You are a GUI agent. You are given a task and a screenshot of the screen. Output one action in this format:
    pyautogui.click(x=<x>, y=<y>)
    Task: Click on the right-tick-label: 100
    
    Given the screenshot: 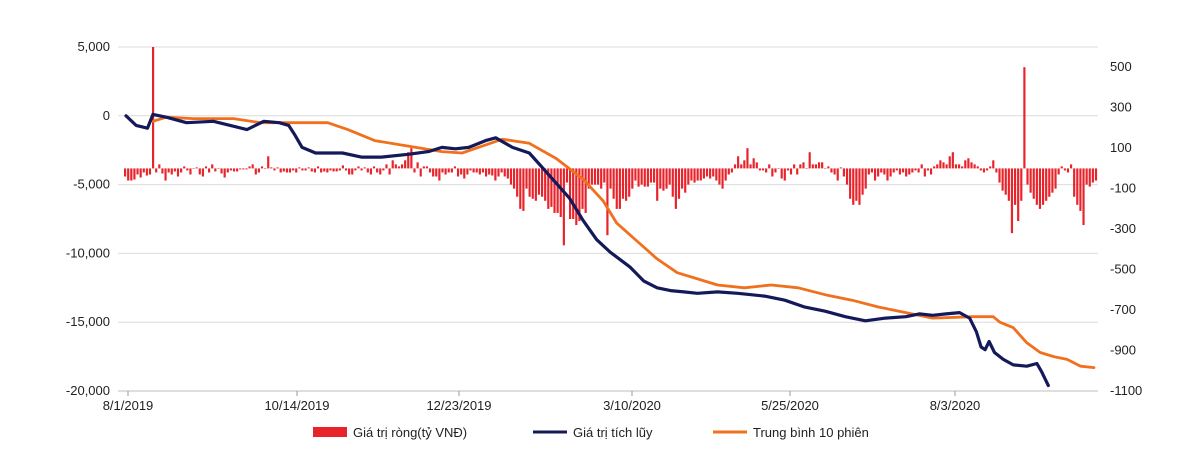 What is the action you would take?
    pyautogui.click(x=1121, y=147)
    